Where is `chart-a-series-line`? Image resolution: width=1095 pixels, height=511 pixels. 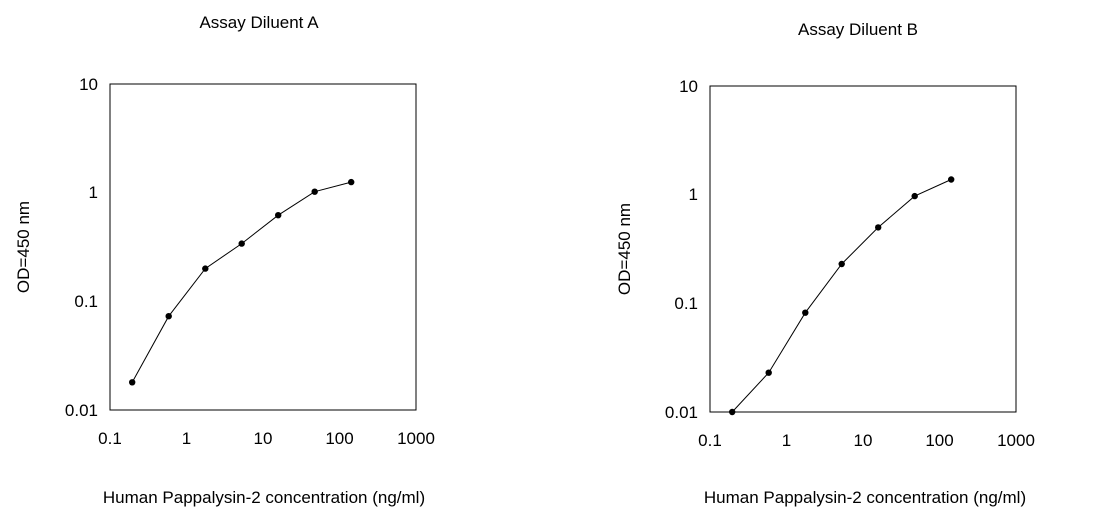
chart-a-series-line is located at coordinates (241, 282).